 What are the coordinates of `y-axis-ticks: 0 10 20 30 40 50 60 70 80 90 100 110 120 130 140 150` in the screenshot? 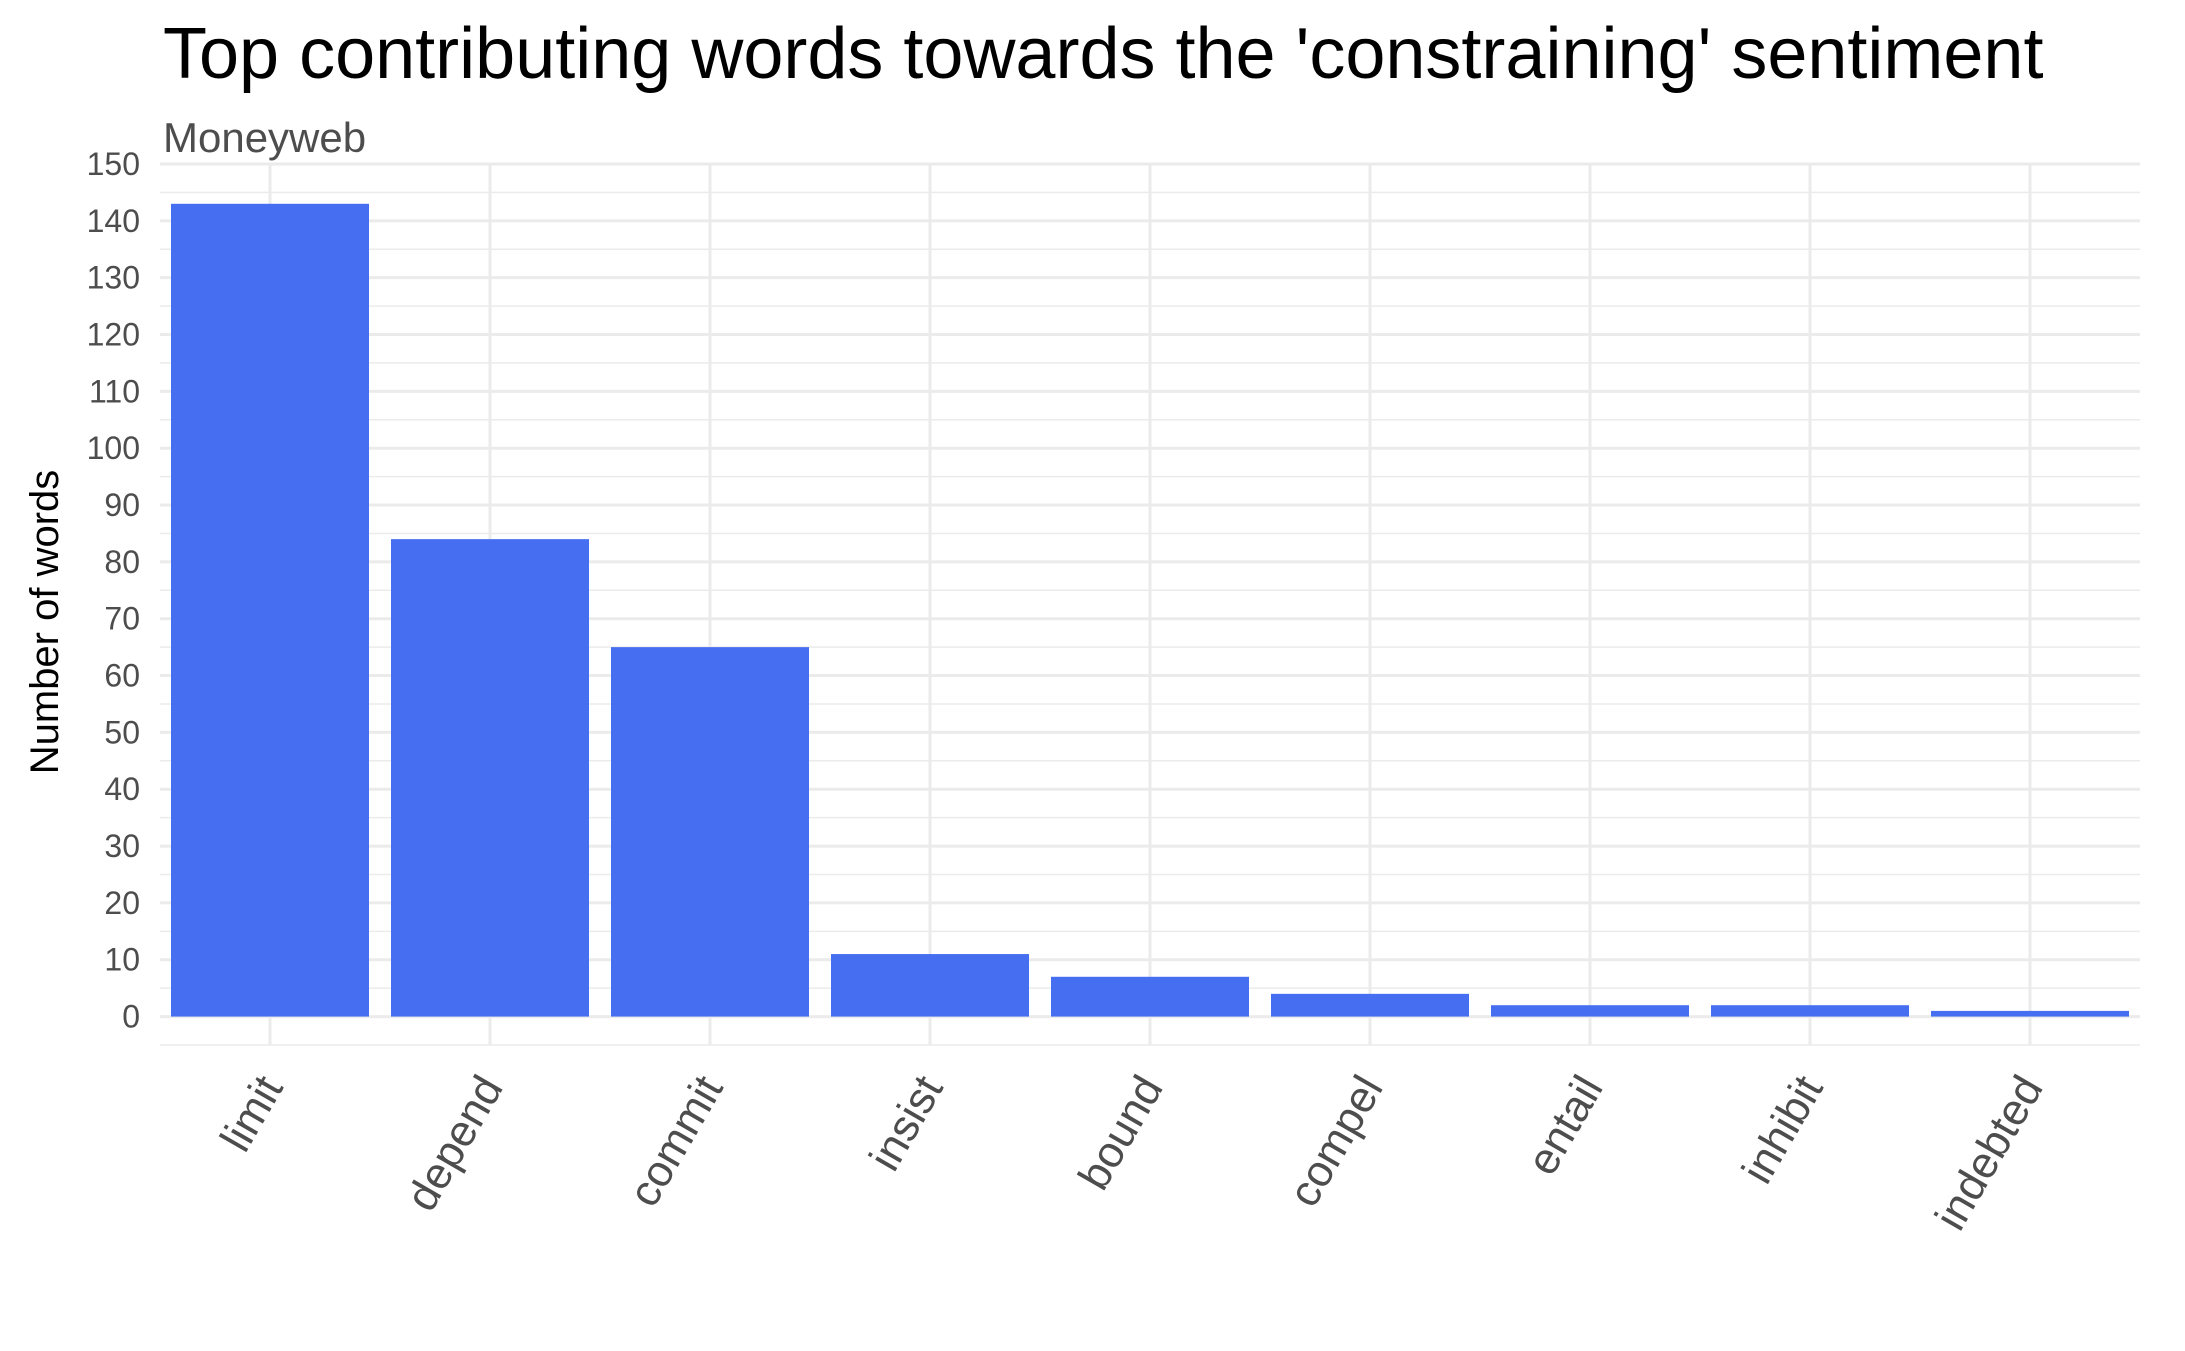 It's located at (113, 590).